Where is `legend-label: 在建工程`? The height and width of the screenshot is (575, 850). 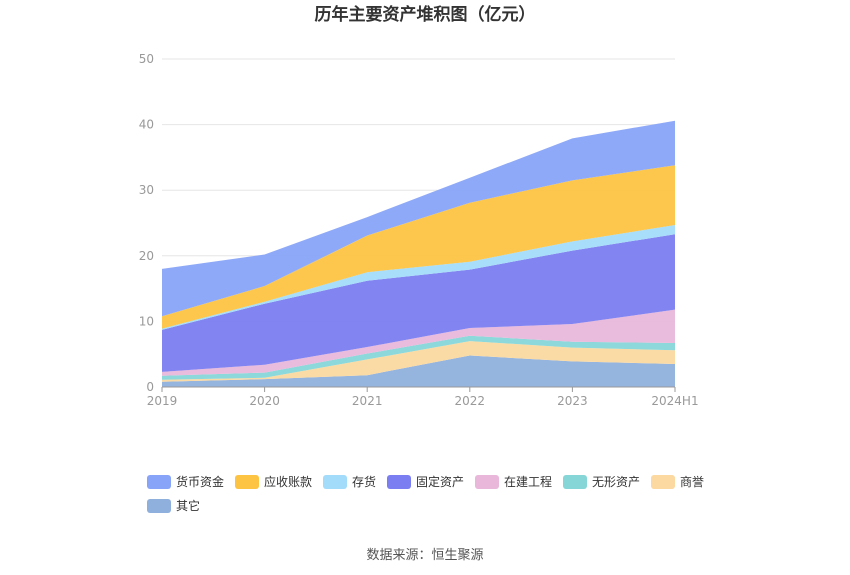
legend-label: 在建工程 is located at coordinates (528, 481).